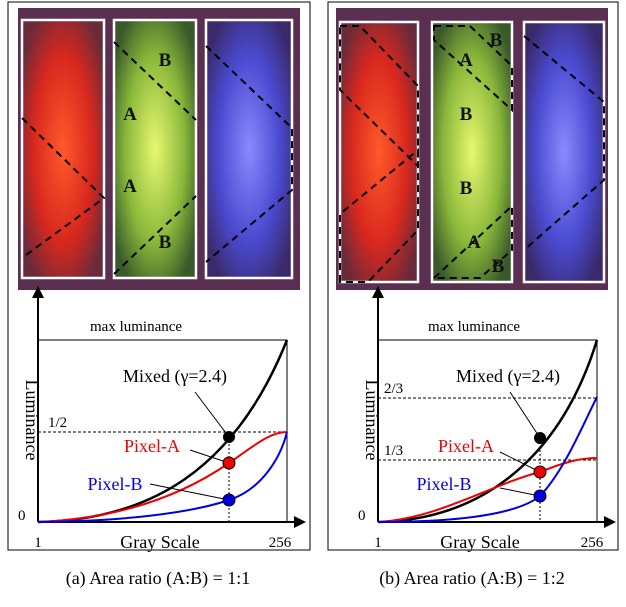 The height and width of the screenshot is (607, 626). Describe the element at coordinates (158, 578) in the screenshot. I see `caption: (a) Area ratio (A:B) = 1:1` at that location.